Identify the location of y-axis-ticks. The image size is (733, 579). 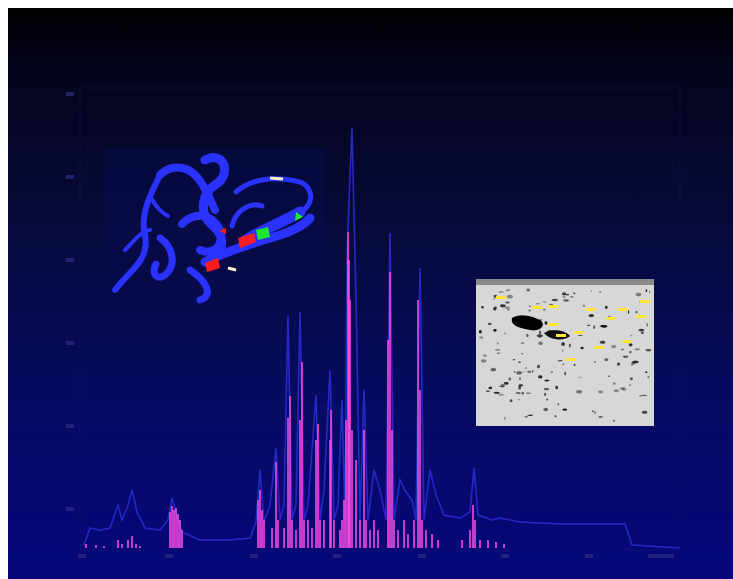
(70, 301).